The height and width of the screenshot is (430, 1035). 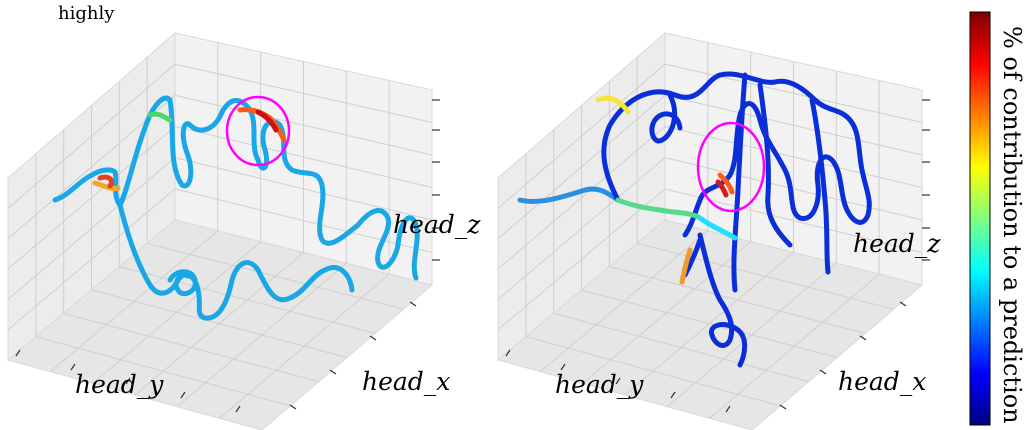 I want to click on plot-2-trajectory-orange, so click(x=686, y=266).